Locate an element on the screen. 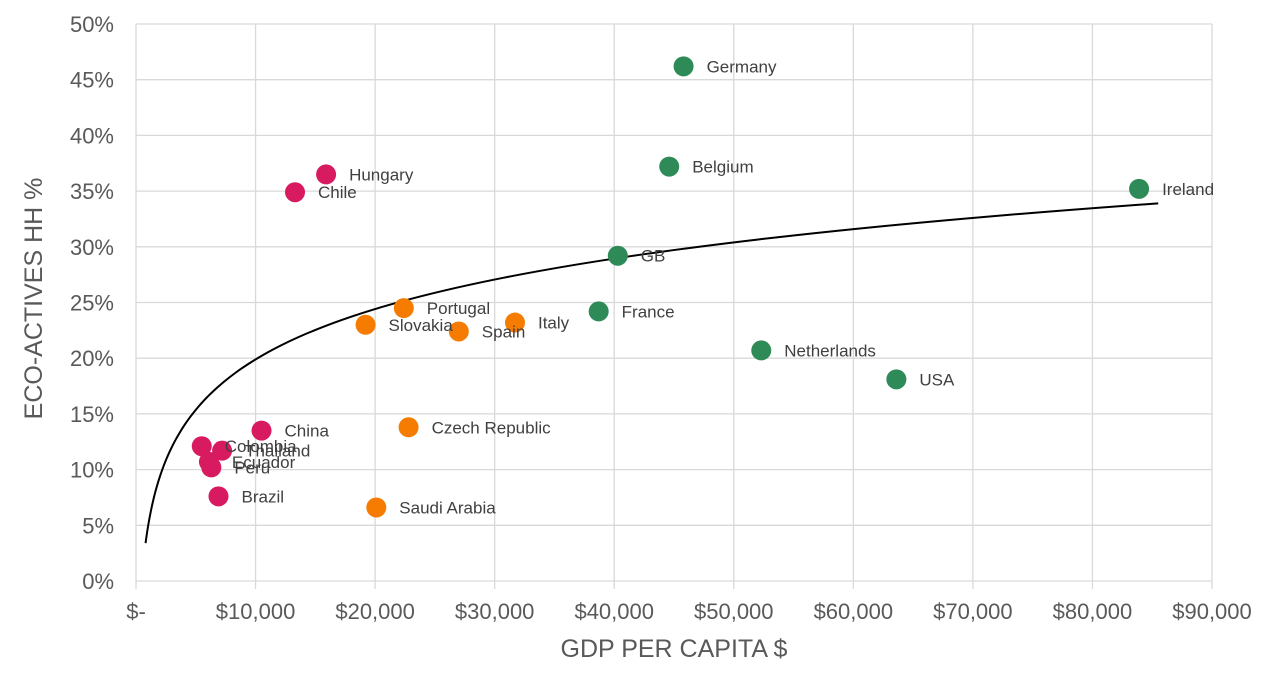 This screenshot has height=689, width=1287. data-label: Spain is located at coordinates (503, 331).